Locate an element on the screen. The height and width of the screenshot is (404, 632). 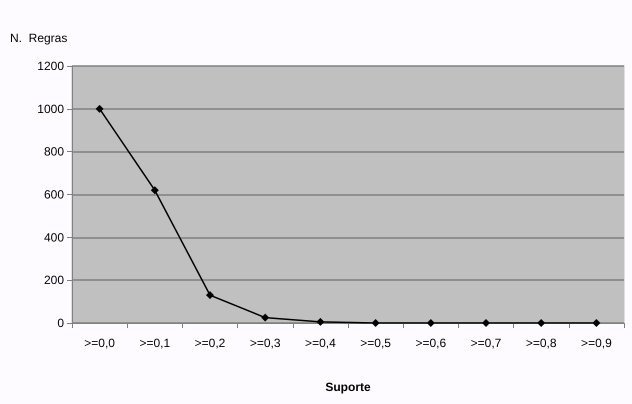
x-tick-label: >=0,8 is located at coordinates (541, 343).